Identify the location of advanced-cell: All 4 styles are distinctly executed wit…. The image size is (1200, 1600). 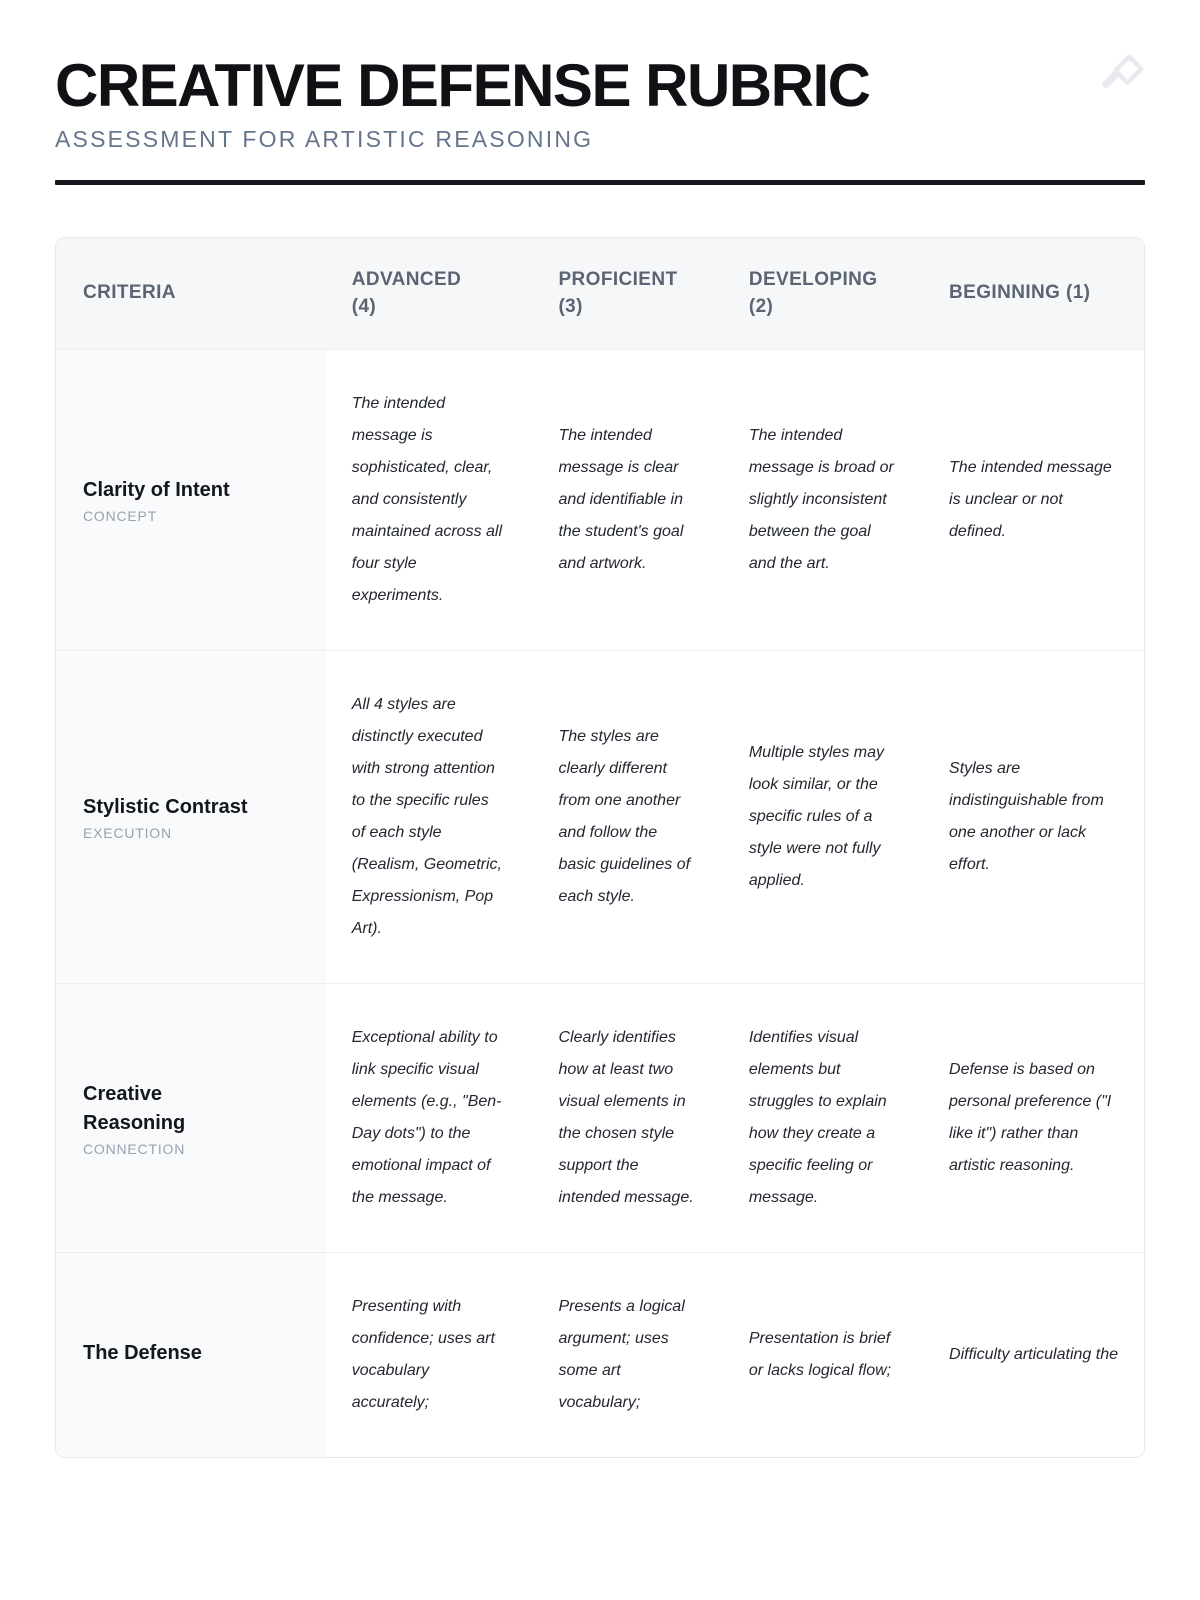
(426, 817).